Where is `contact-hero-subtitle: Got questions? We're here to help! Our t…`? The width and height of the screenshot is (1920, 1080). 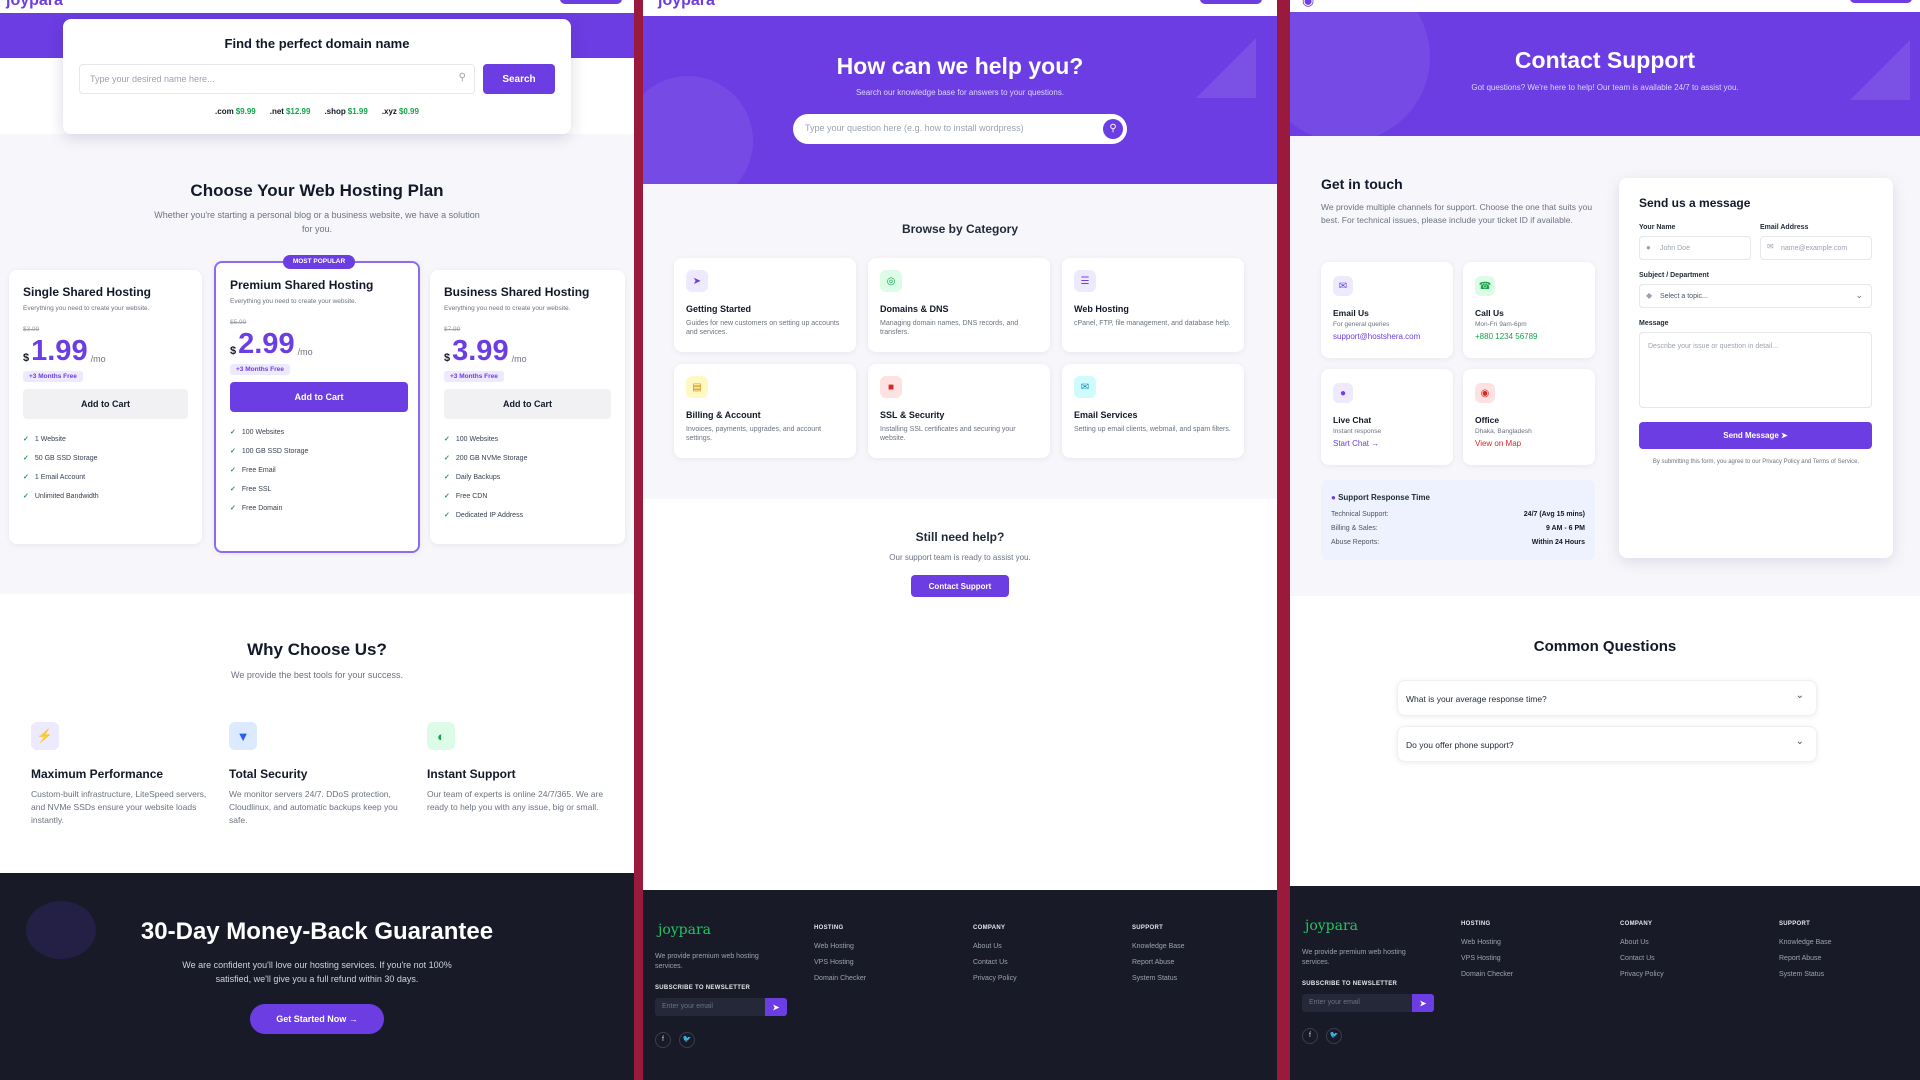
contact-hero-subtitle: Got questions? We're here to help! Our t… is located at coordinates (1605, 87).